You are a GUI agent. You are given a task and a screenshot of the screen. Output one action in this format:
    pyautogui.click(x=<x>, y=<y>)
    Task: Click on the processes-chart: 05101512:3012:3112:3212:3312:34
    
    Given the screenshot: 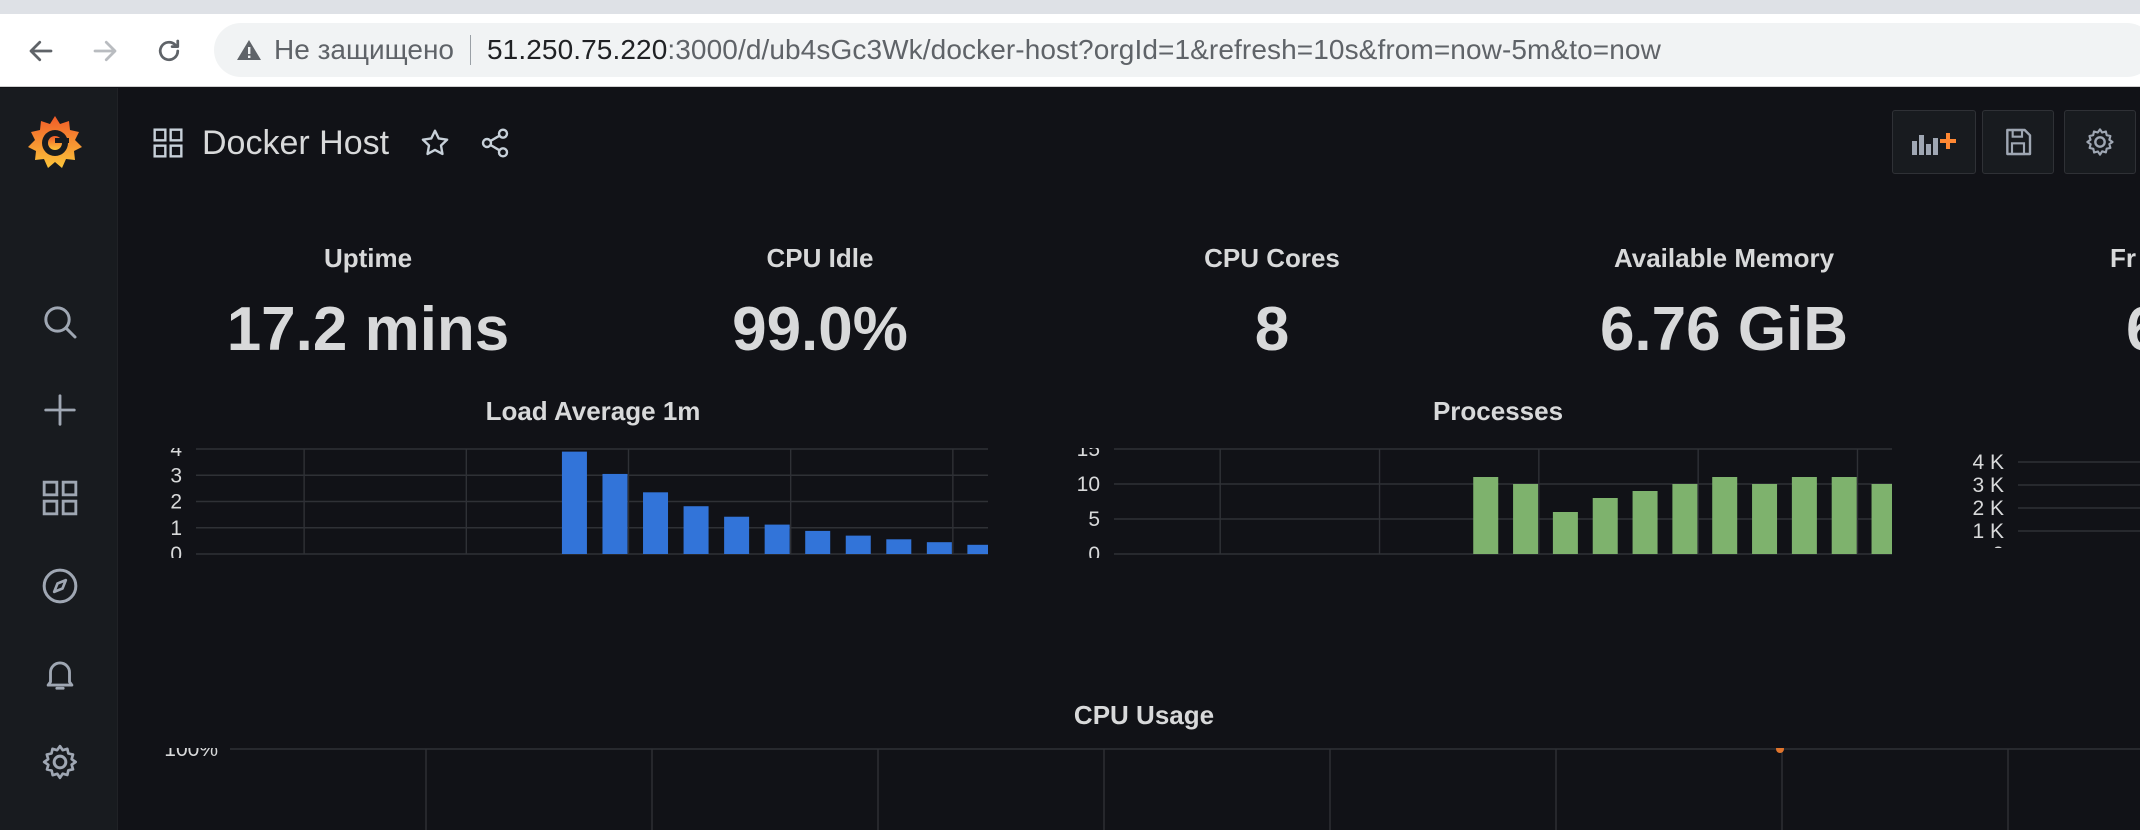 What is the action you would take?
    pyautogui.click(x=1486, y=503)
    